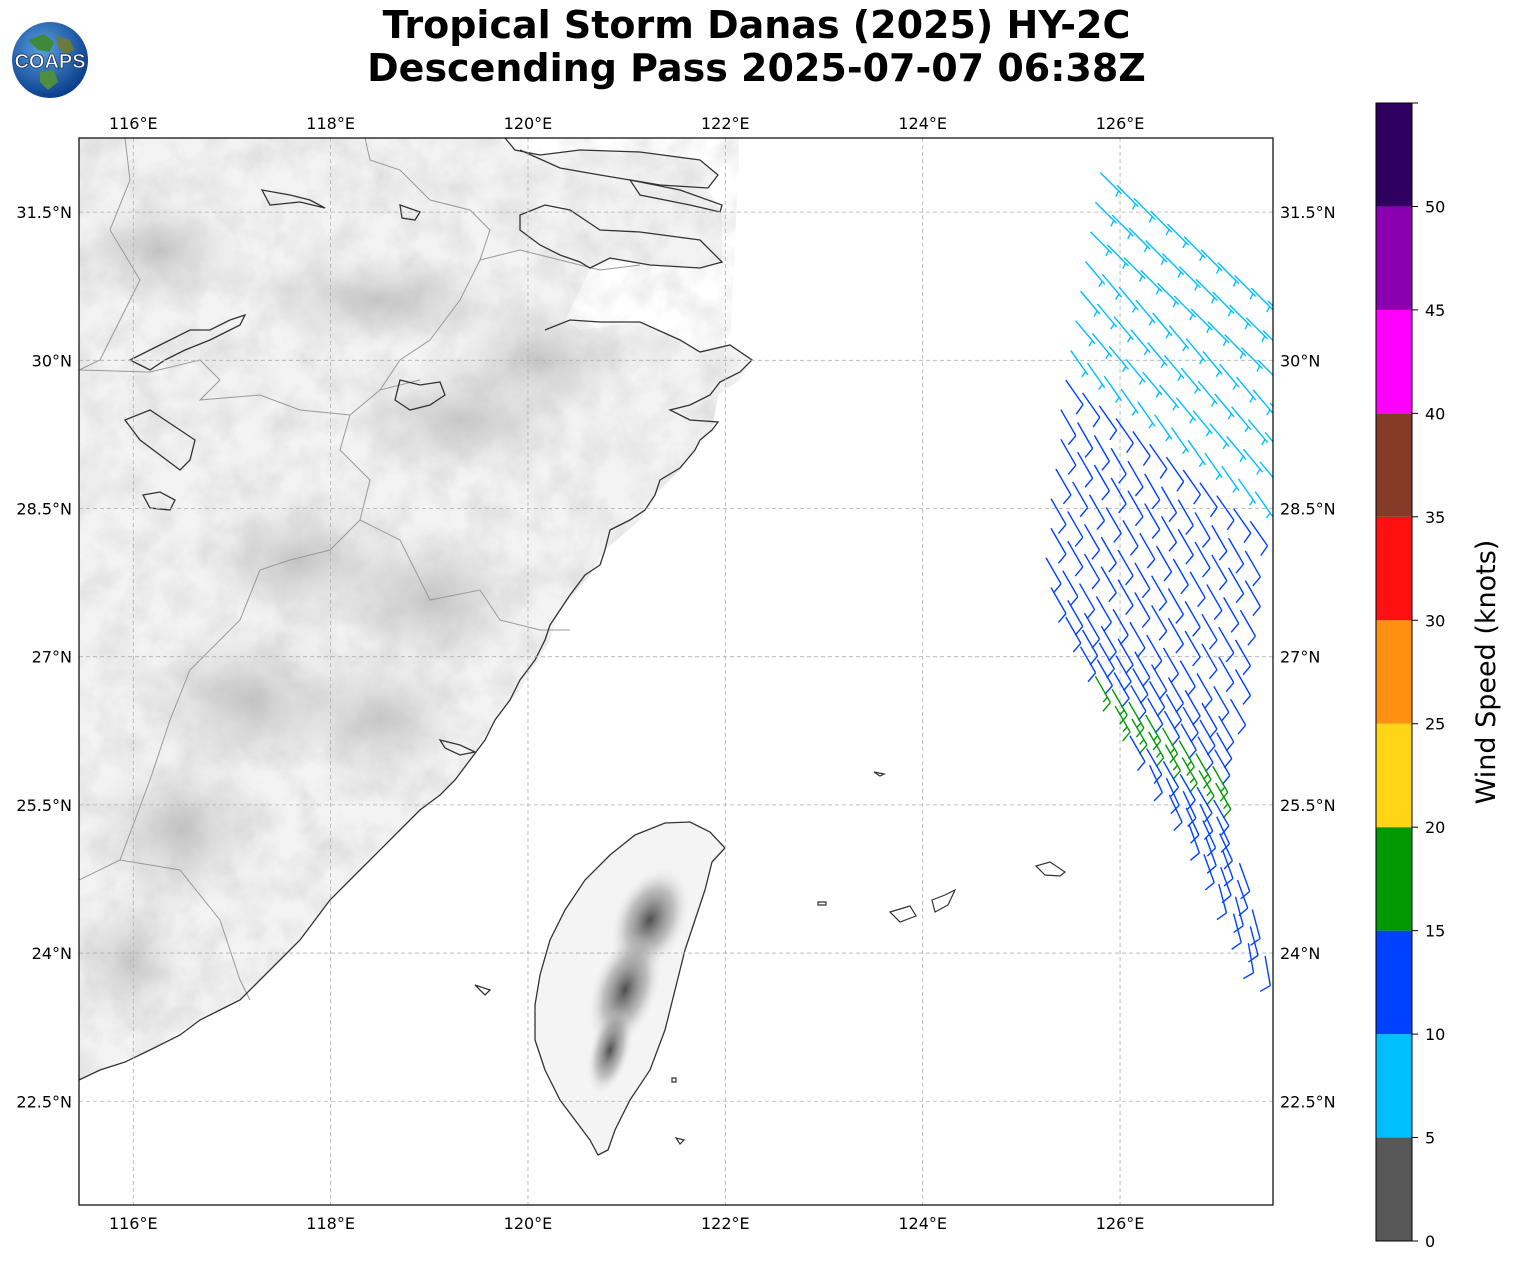 This screenshot has height=1264, width=1513. Describe the element at coordinates (1300, 657) in the screenshot. I see `lat-tick-label: 27°N` at that location.